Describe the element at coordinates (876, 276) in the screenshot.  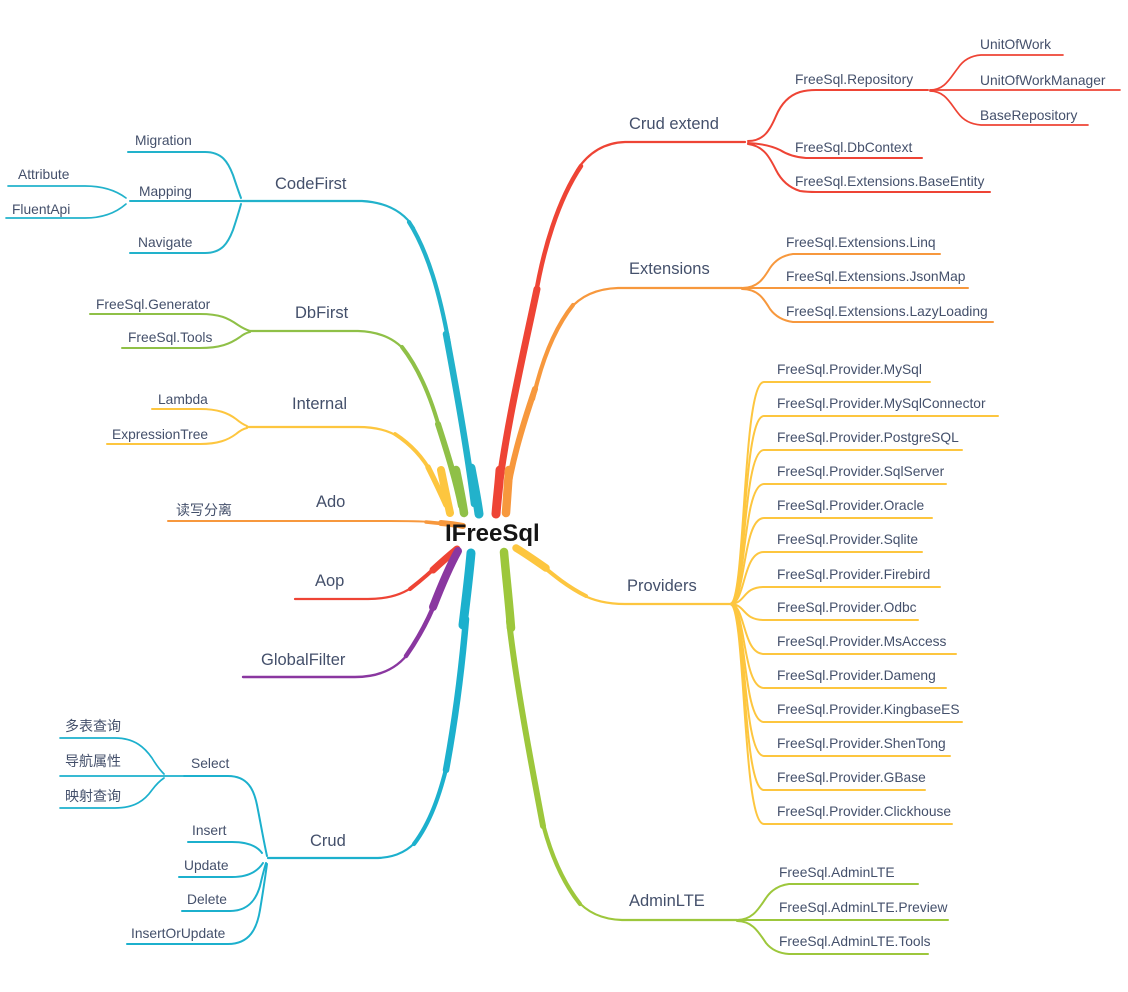
I see `extensions-jsonmap-label: FreeSql.Extensions.JsonMap` at that location.